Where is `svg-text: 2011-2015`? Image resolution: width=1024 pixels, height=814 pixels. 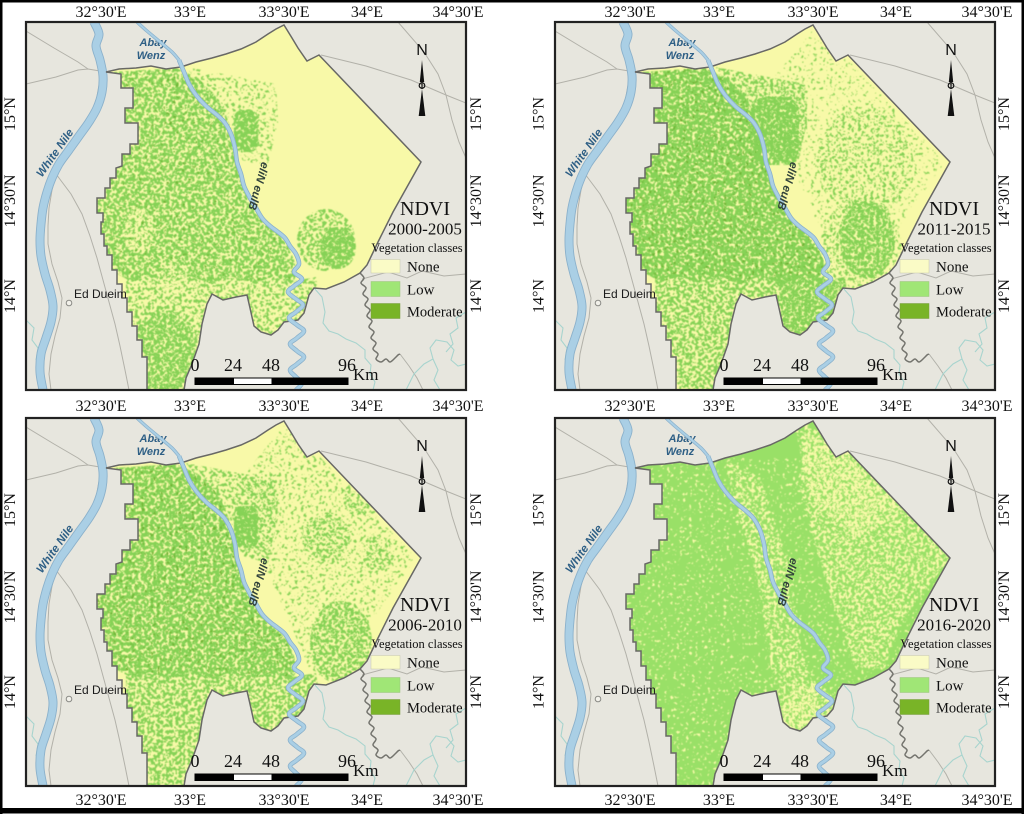 svg-text: 2011-2015 is located at coordinates (953, 229).